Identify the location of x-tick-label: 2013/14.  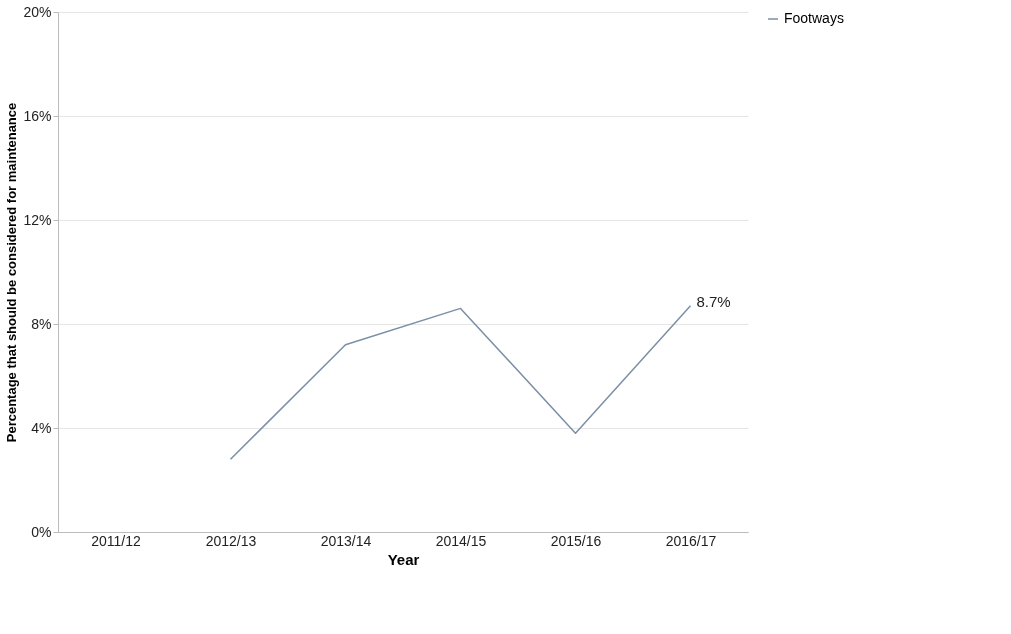
(346, 540).